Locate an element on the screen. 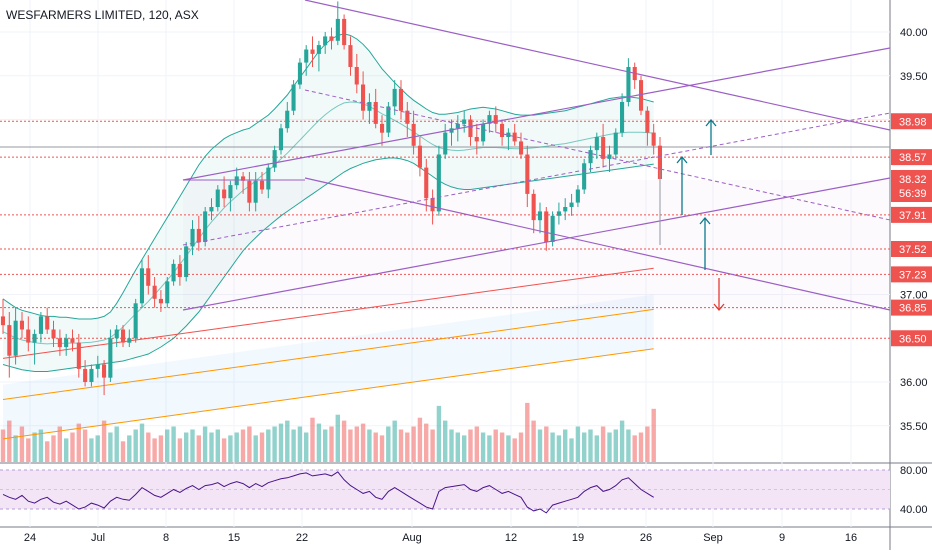  last-price-tag is located at coordinates (911, 186).